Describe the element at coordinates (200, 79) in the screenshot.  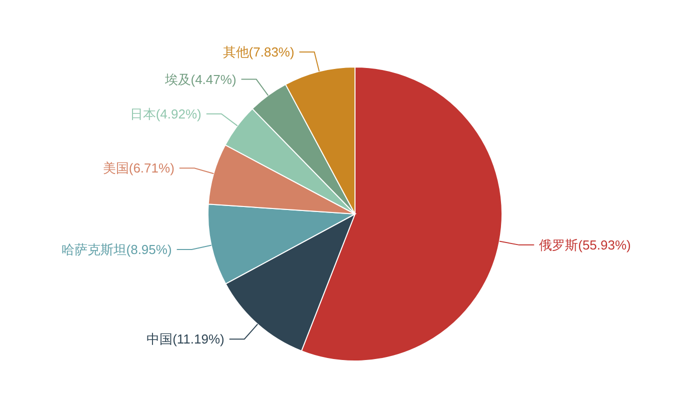
I see `slice-label: 埃及(4.47%)` at that location.